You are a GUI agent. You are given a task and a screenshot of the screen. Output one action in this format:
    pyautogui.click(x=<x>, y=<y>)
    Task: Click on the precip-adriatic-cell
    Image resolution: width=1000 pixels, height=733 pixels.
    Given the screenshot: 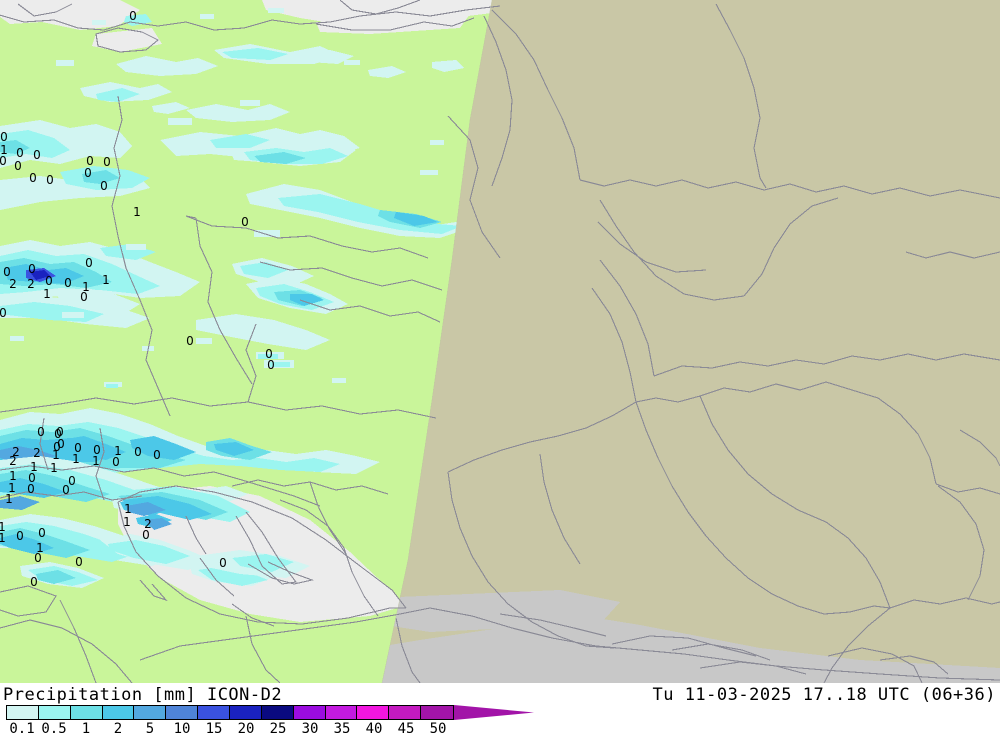 What is the action you would take?
    pyautogui.click(x=155, y=537)
    